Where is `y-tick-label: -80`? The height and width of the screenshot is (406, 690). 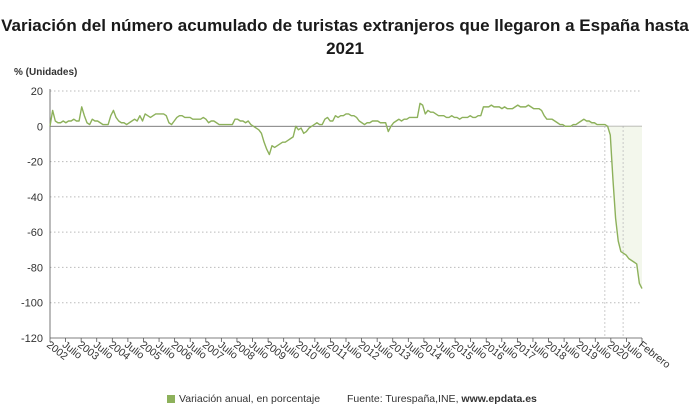 y-tick-label: -80 is located at coordinates (35, 268).